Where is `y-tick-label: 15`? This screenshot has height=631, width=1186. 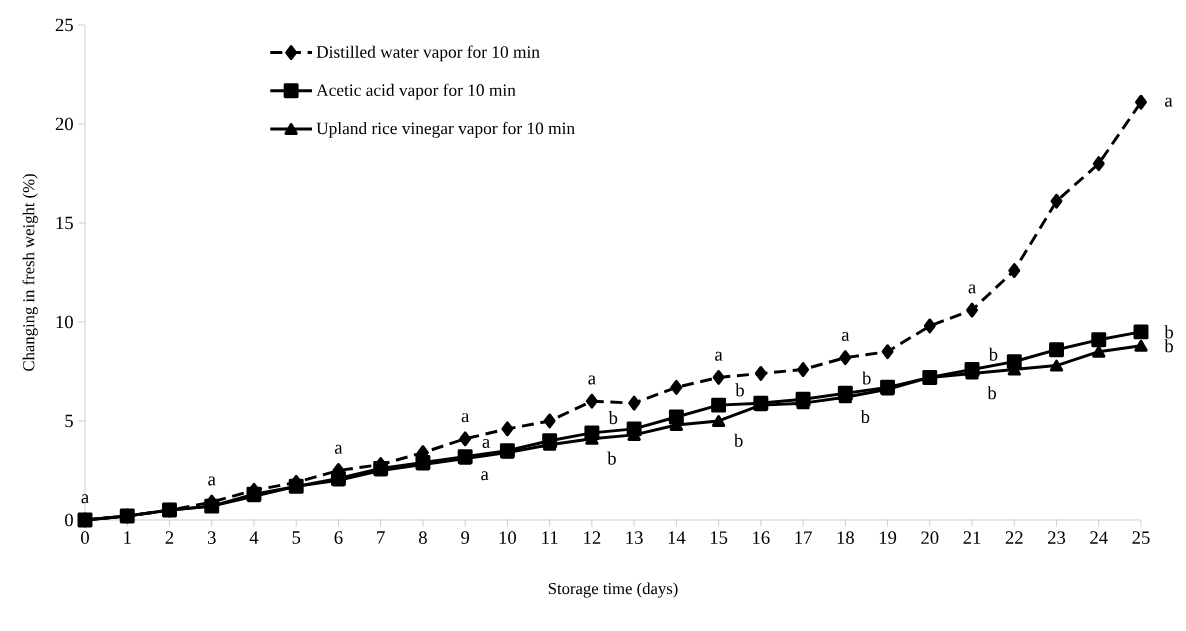
y-tick-label: 15 is located at coordinates (64, 223).